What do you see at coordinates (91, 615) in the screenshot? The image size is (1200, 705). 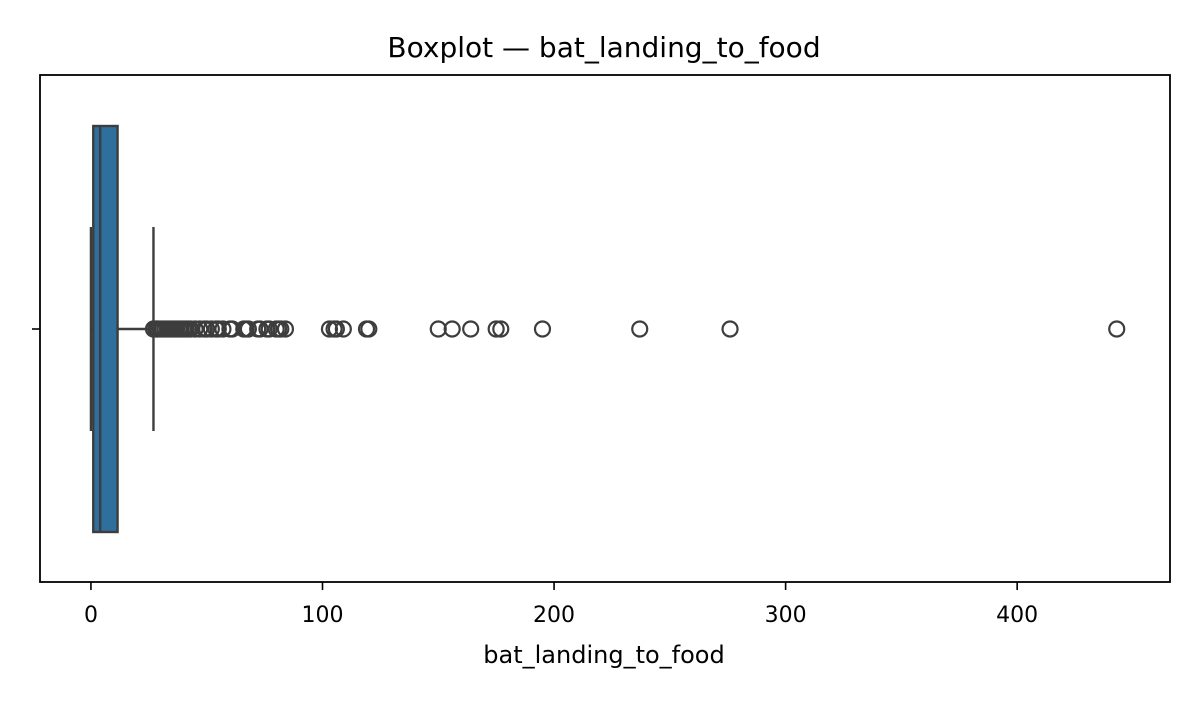 I see `x-tick-label: 0` at bounding box center [91, 615].